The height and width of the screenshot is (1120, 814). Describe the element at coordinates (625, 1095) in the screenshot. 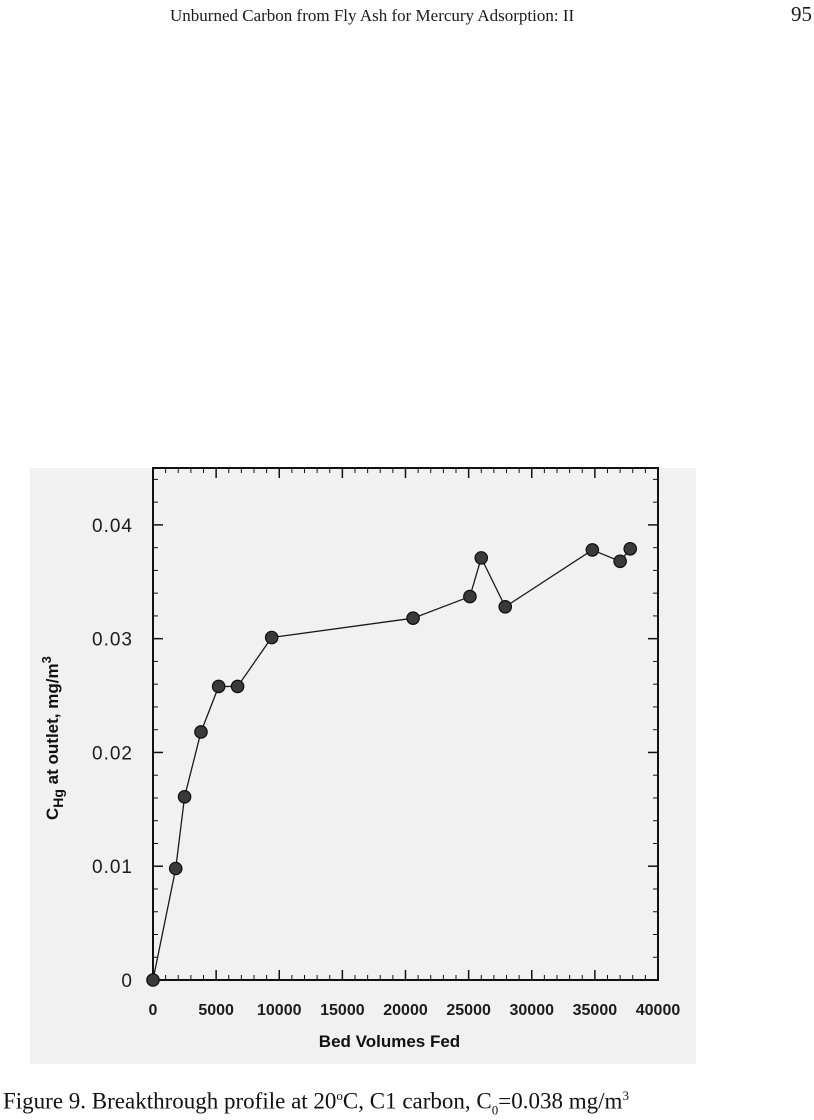

I see `caption-unit-sup: 3` at that location.